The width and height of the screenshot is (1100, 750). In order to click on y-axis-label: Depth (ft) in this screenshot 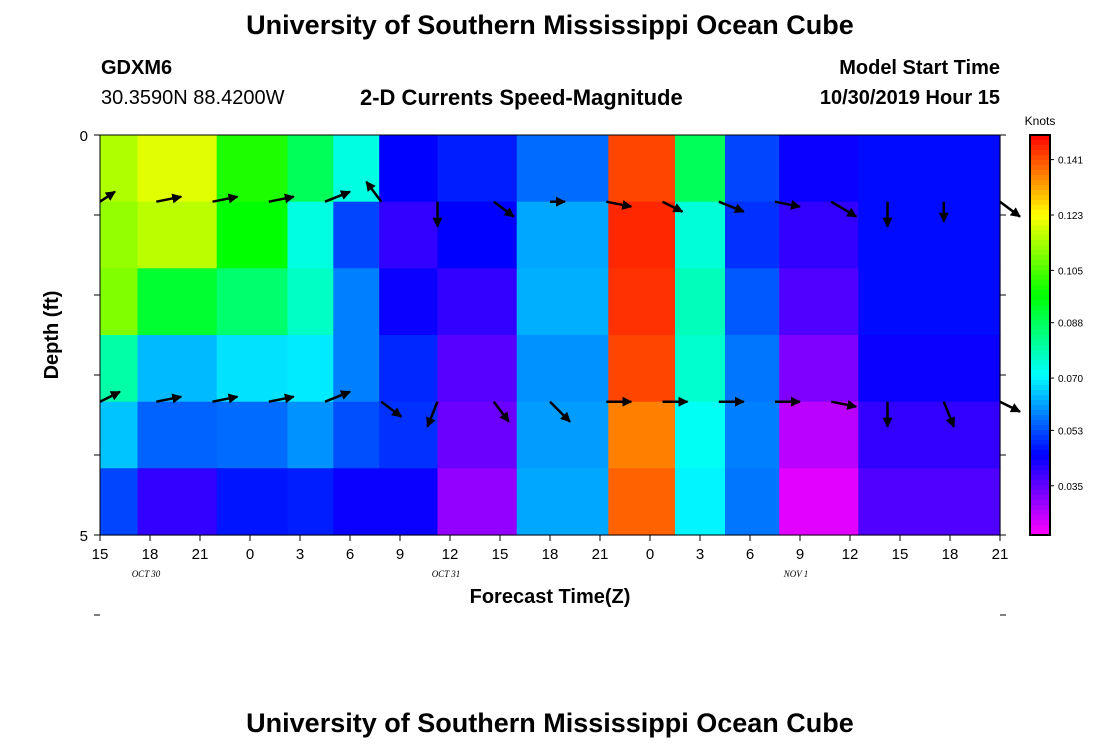, I will do `click(52, 335)`.